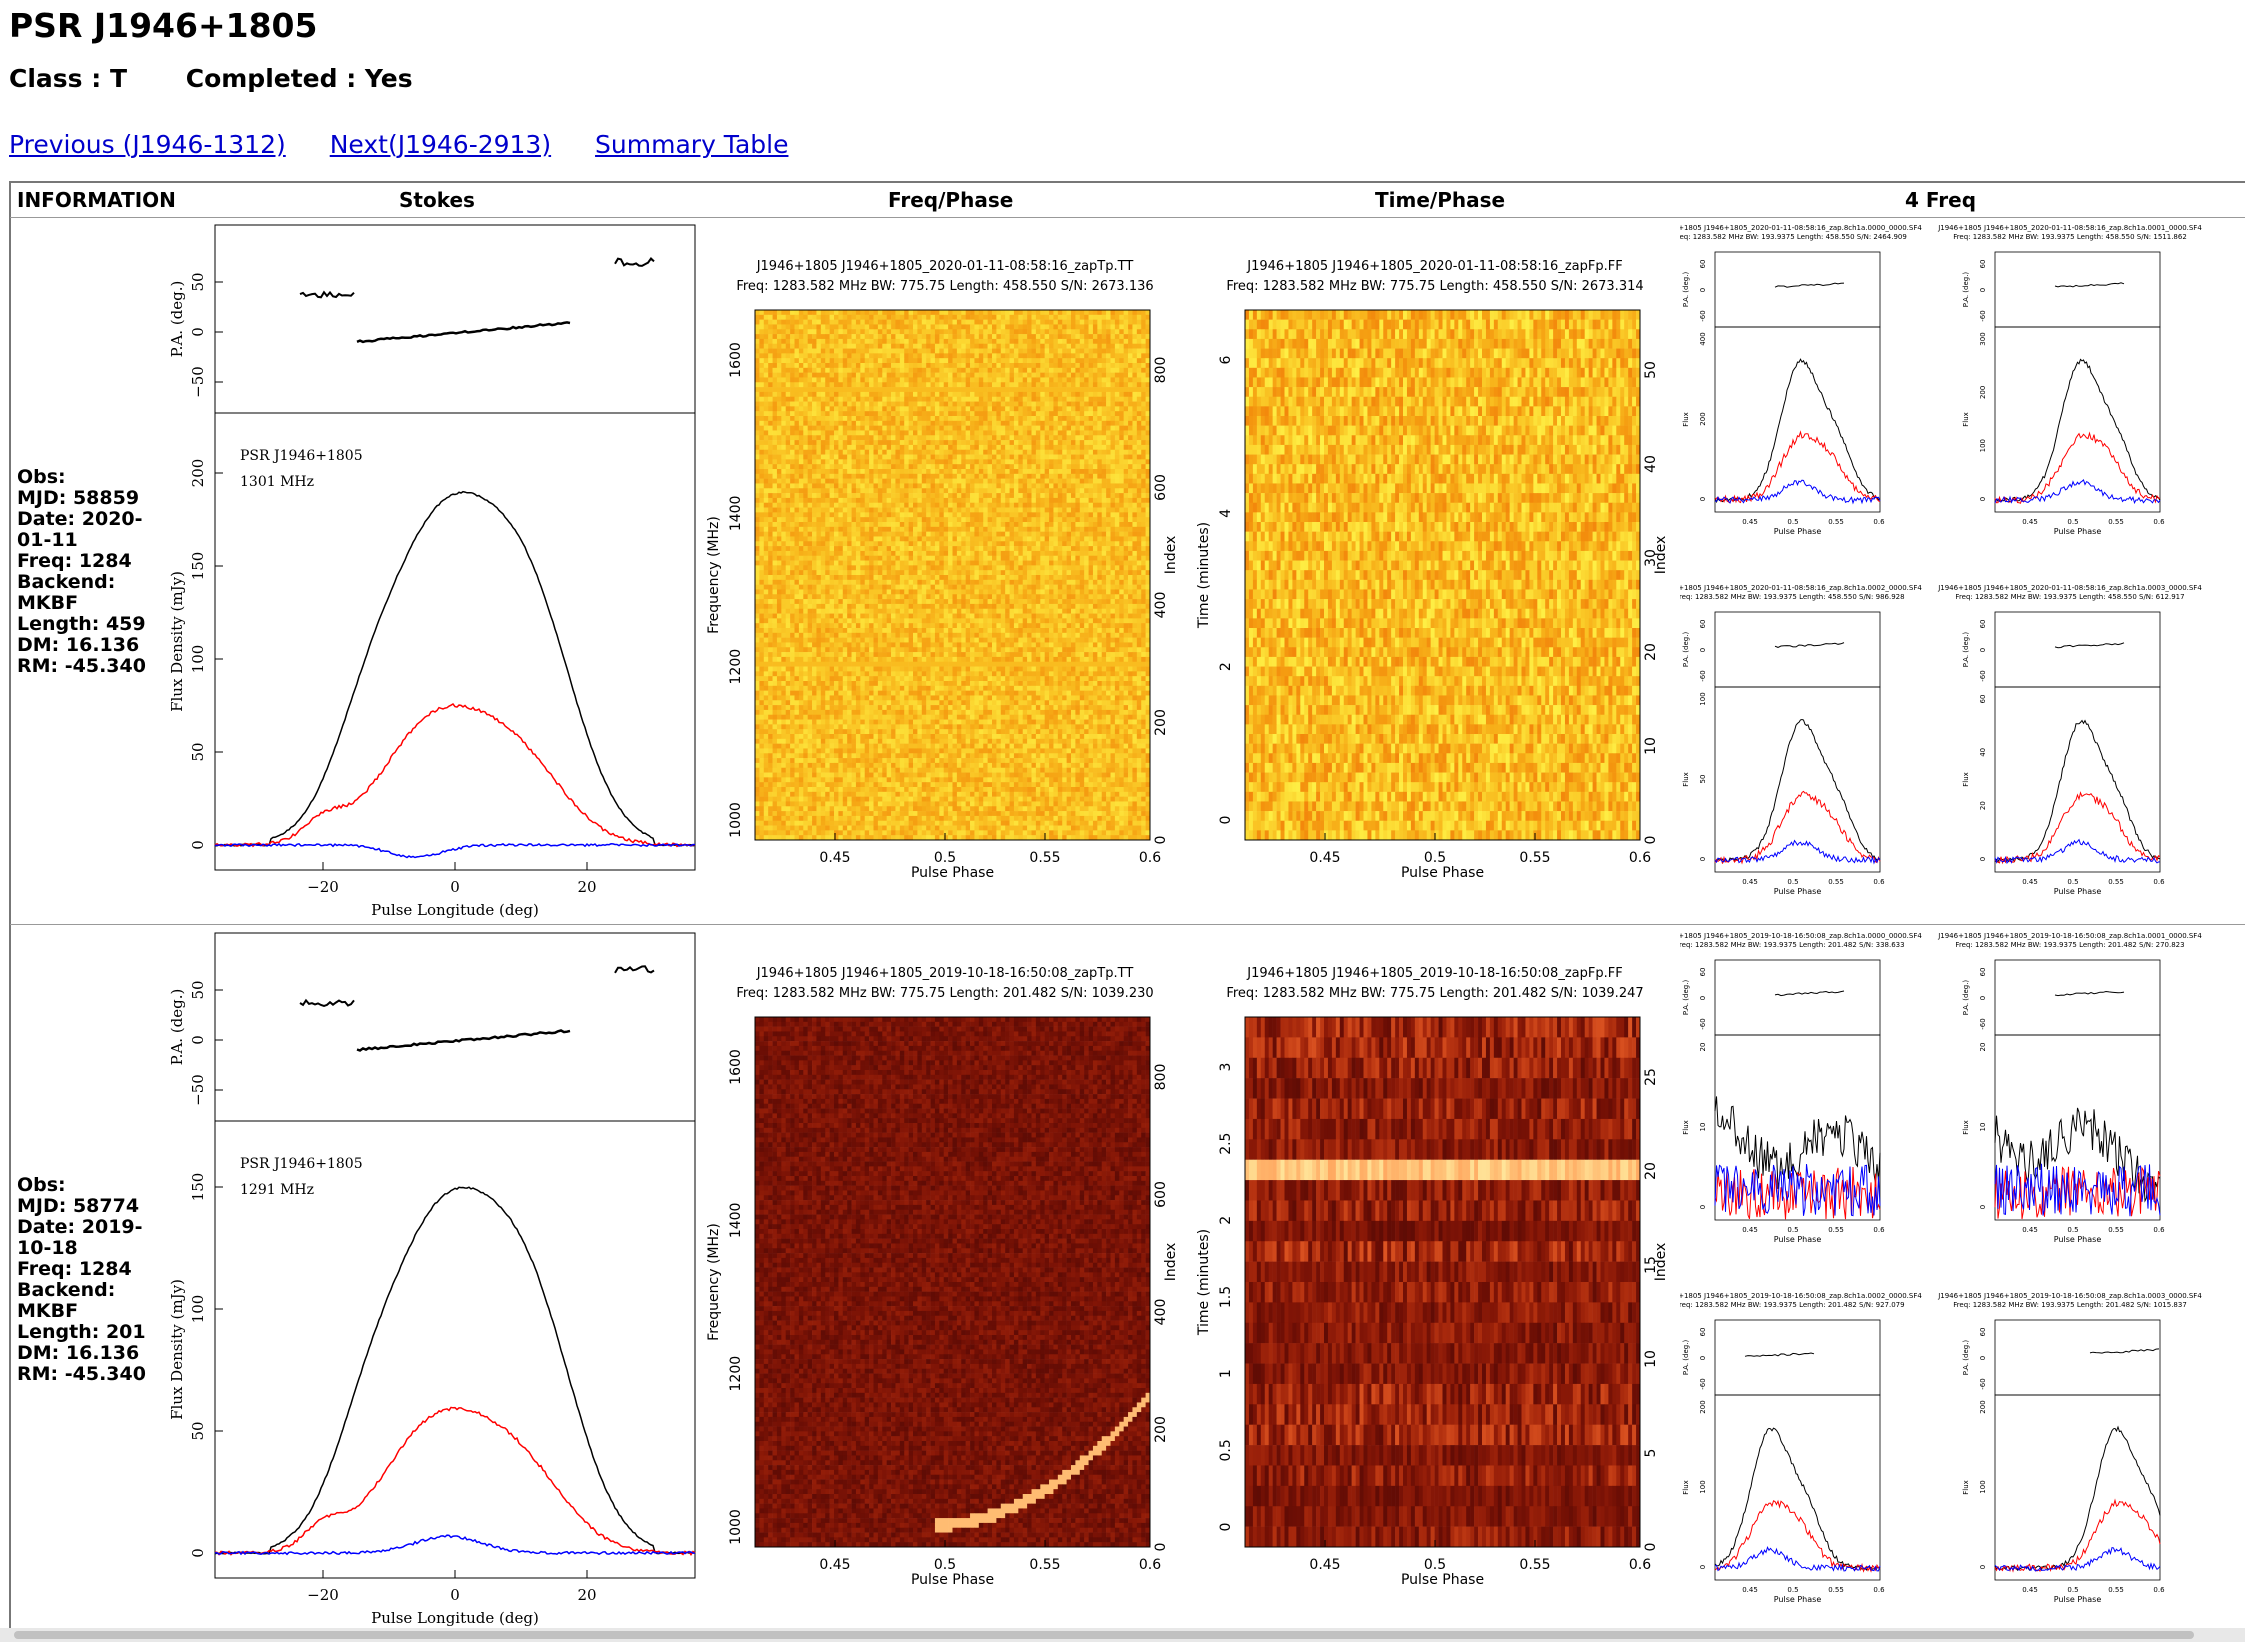  I want to click on summary-table-link: Summary Table, so click(691, 144).